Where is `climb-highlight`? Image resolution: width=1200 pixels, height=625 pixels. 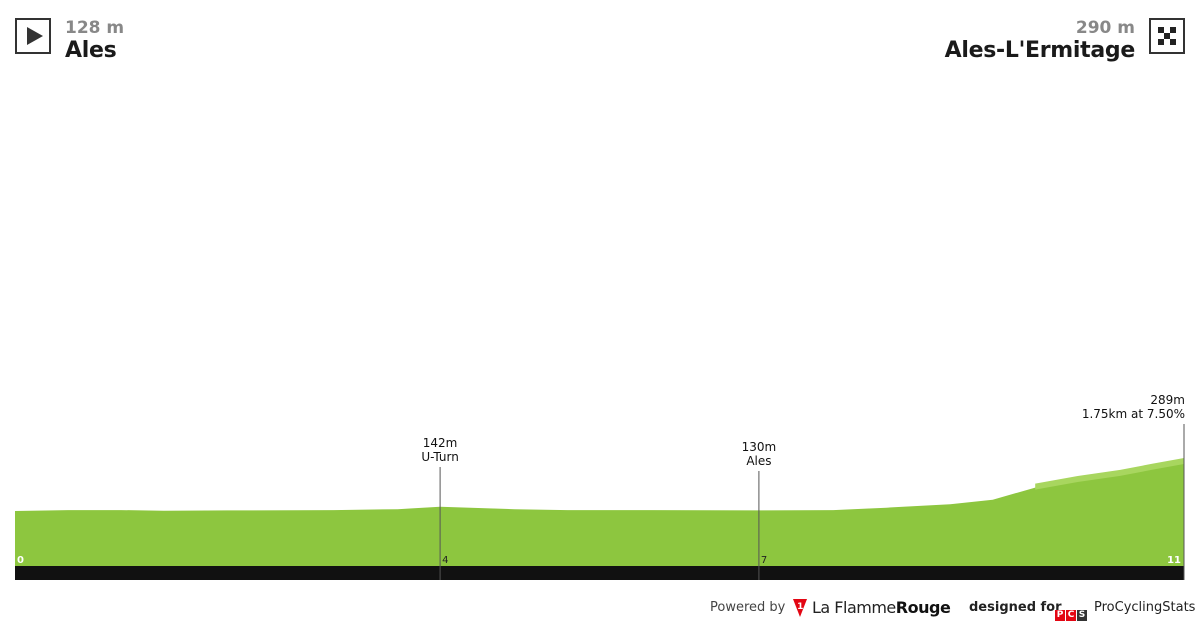 climb-highlight is located at coordinates (1109, 474).